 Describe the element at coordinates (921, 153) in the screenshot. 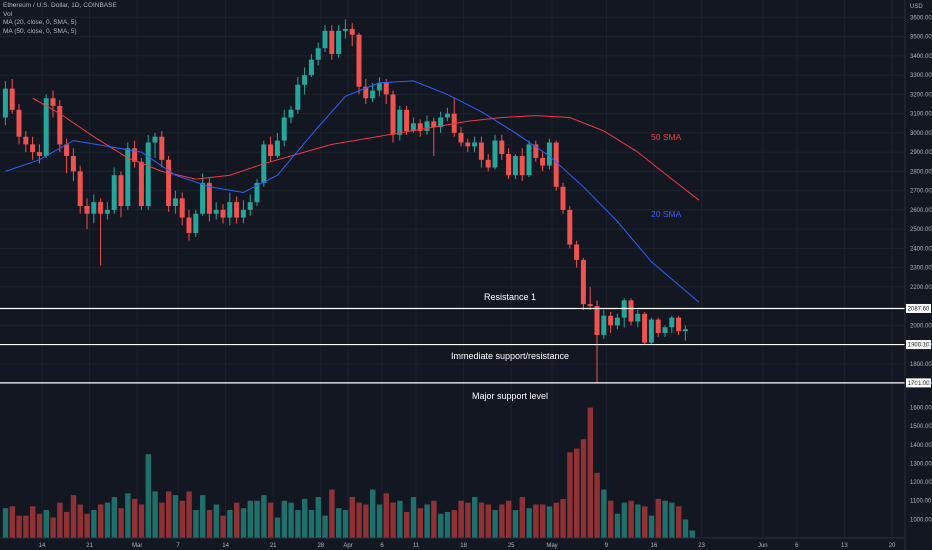

I see `y-tick-label: 2900.00` at that location.